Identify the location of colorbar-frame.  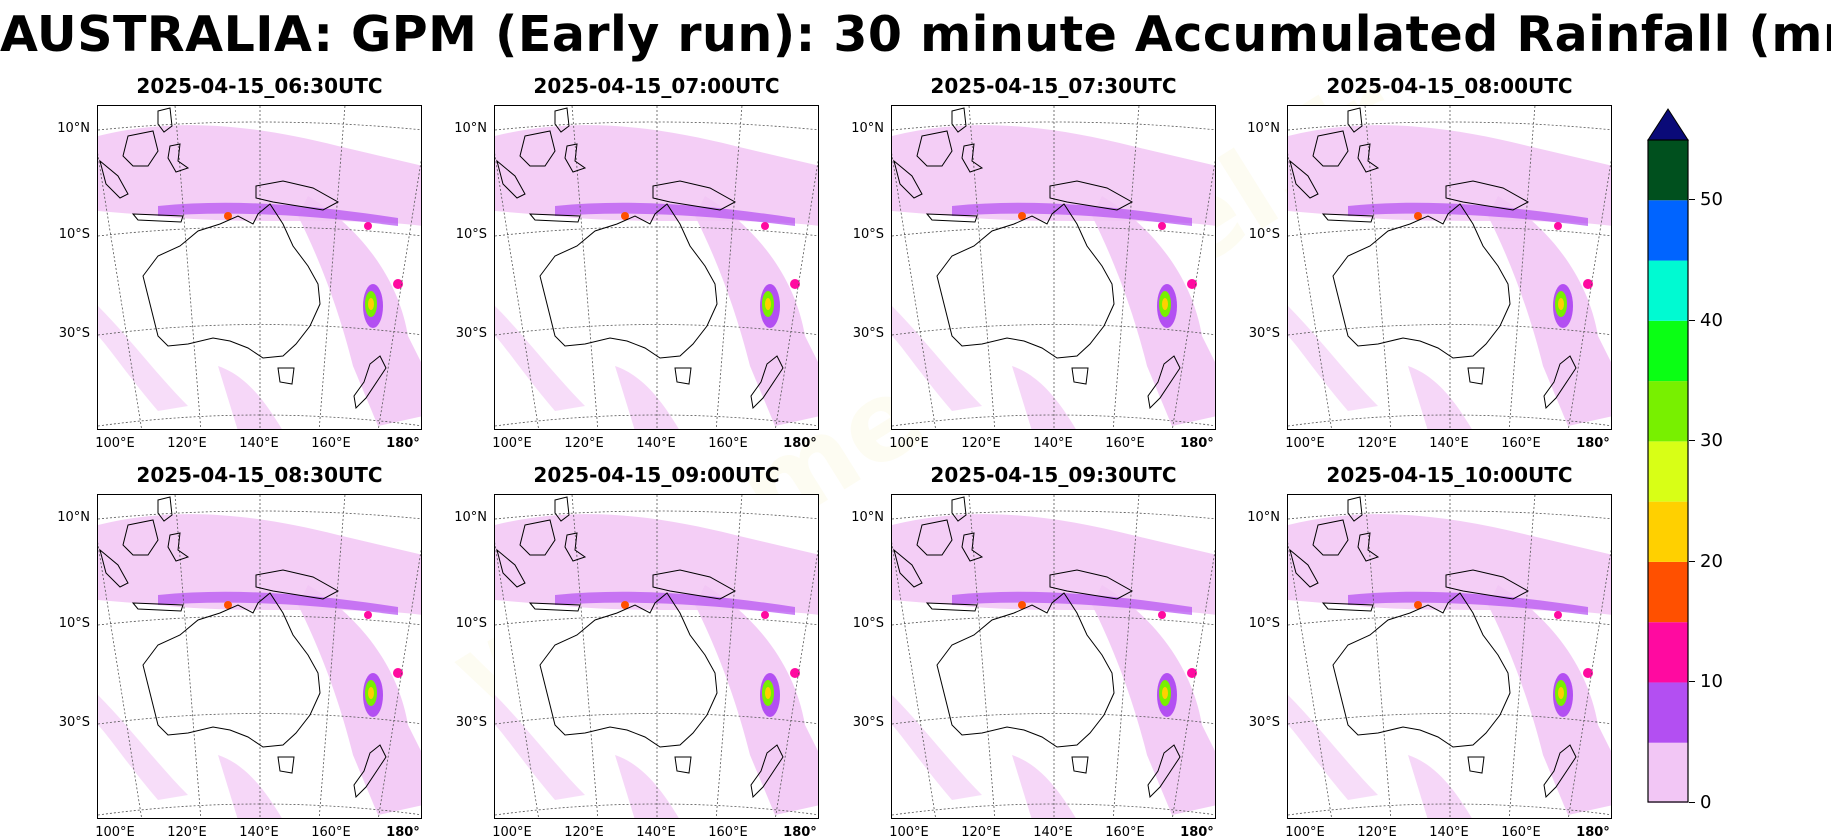
(1668, 471).